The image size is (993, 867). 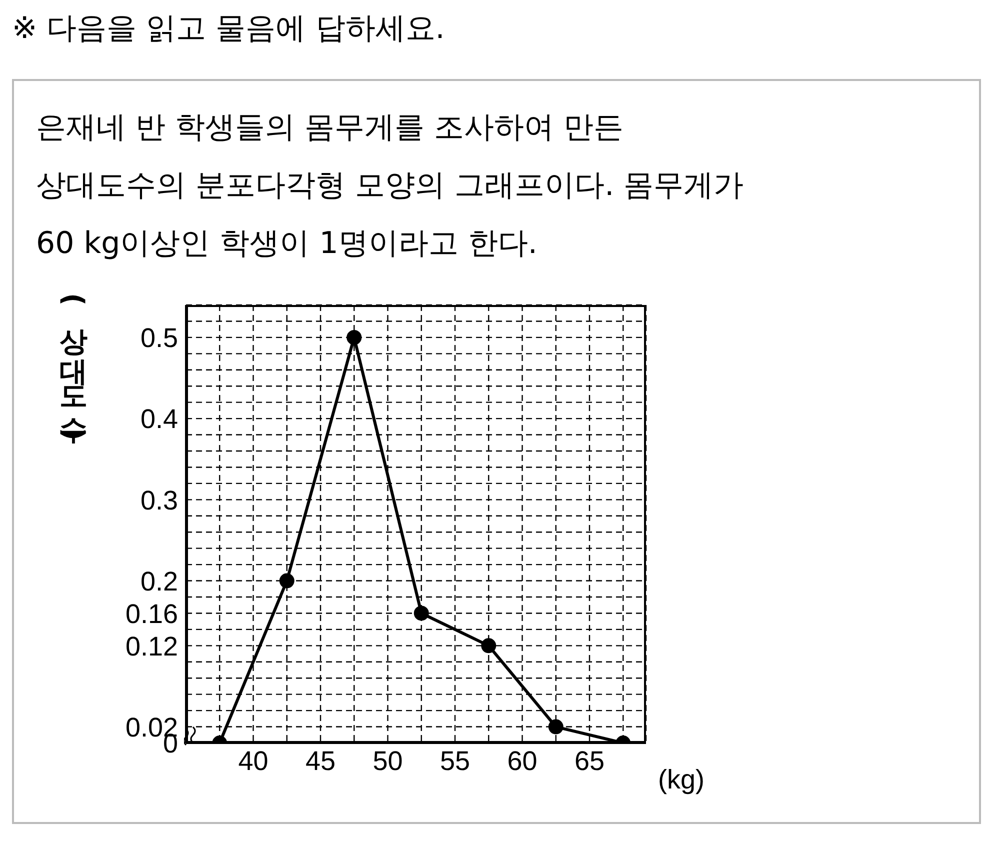 I want to click on y-tick-label: 0.3, so click(x=159, y=500).